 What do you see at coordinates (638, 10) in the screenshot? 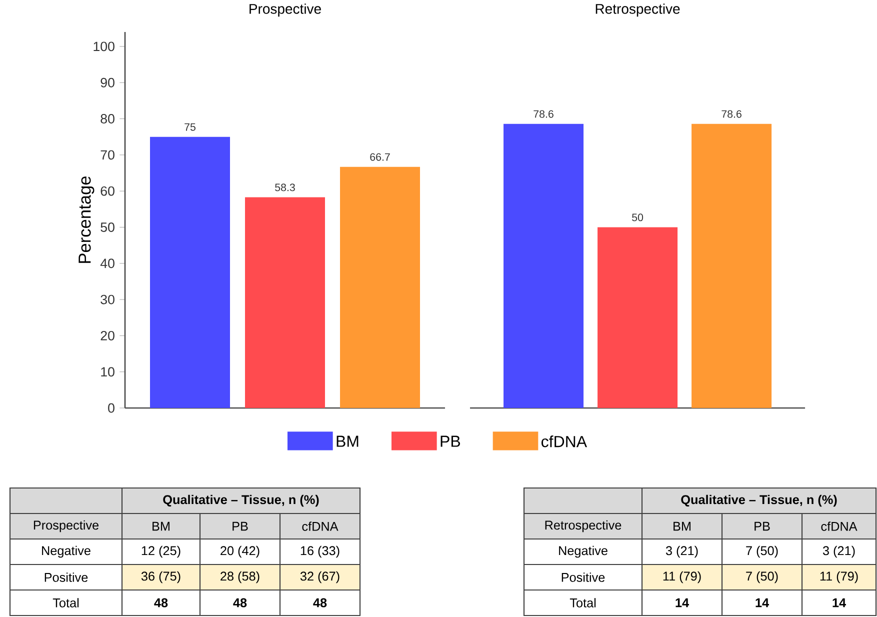
I see `chart-title: Retrospective` at bounding box center [638, 10].